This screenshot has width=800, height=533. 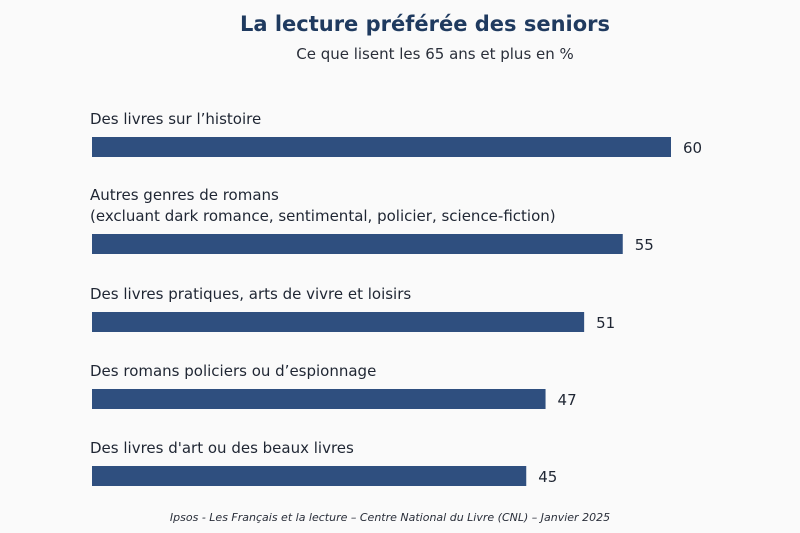 What do you see at coordinates (567, 400) in the screenshot?
I see `value-label-4: 47` at bounding box center [567, 400].